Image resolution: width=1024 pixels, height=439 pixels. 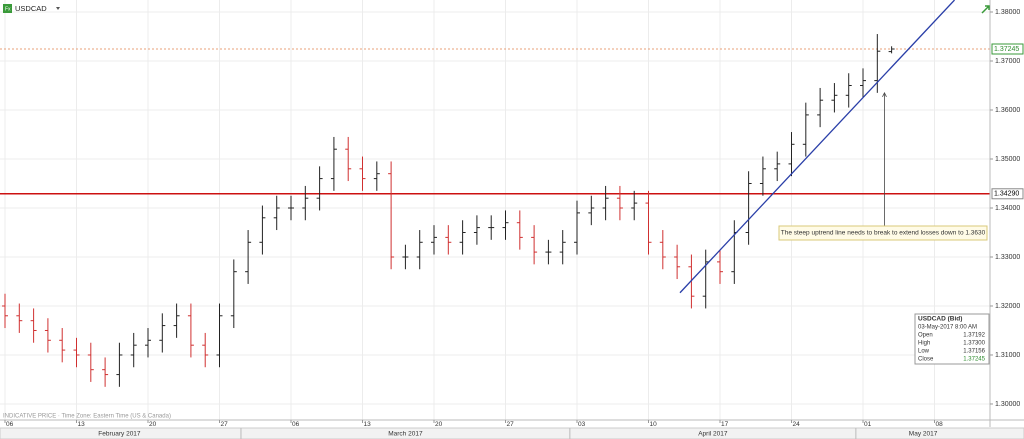 What do you see at coordinates (1007, 159) in the screenshot?
I see `y-tick-label: 1.35000` at bounding box center [1007, 159].